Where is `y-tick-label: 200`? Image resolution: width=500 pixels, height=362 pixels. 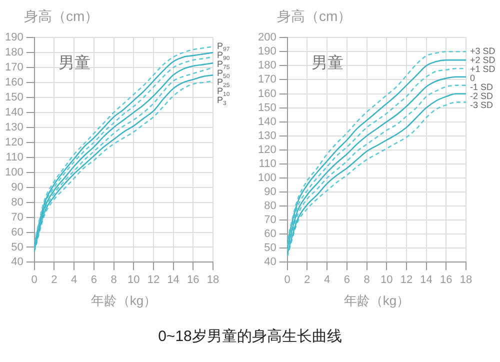 y-tick-label: 200 is located at coordinates (267, 38).